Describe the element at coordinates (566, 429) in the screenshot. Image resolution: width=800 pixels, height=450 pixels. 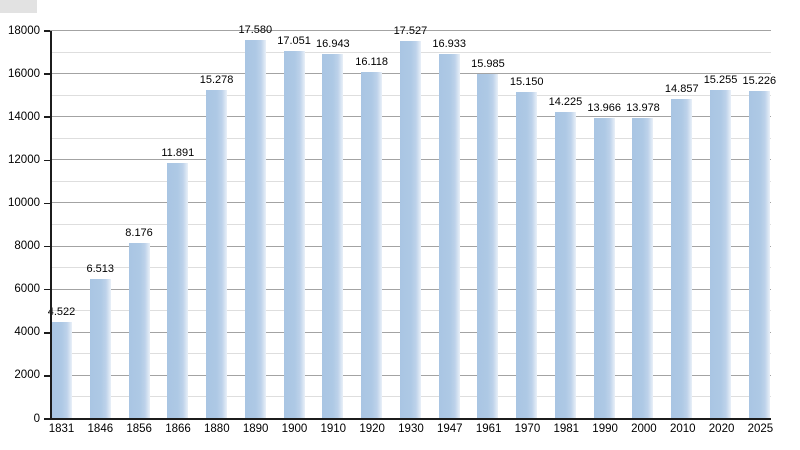
I see `x-tick-label: 1981` at that location.